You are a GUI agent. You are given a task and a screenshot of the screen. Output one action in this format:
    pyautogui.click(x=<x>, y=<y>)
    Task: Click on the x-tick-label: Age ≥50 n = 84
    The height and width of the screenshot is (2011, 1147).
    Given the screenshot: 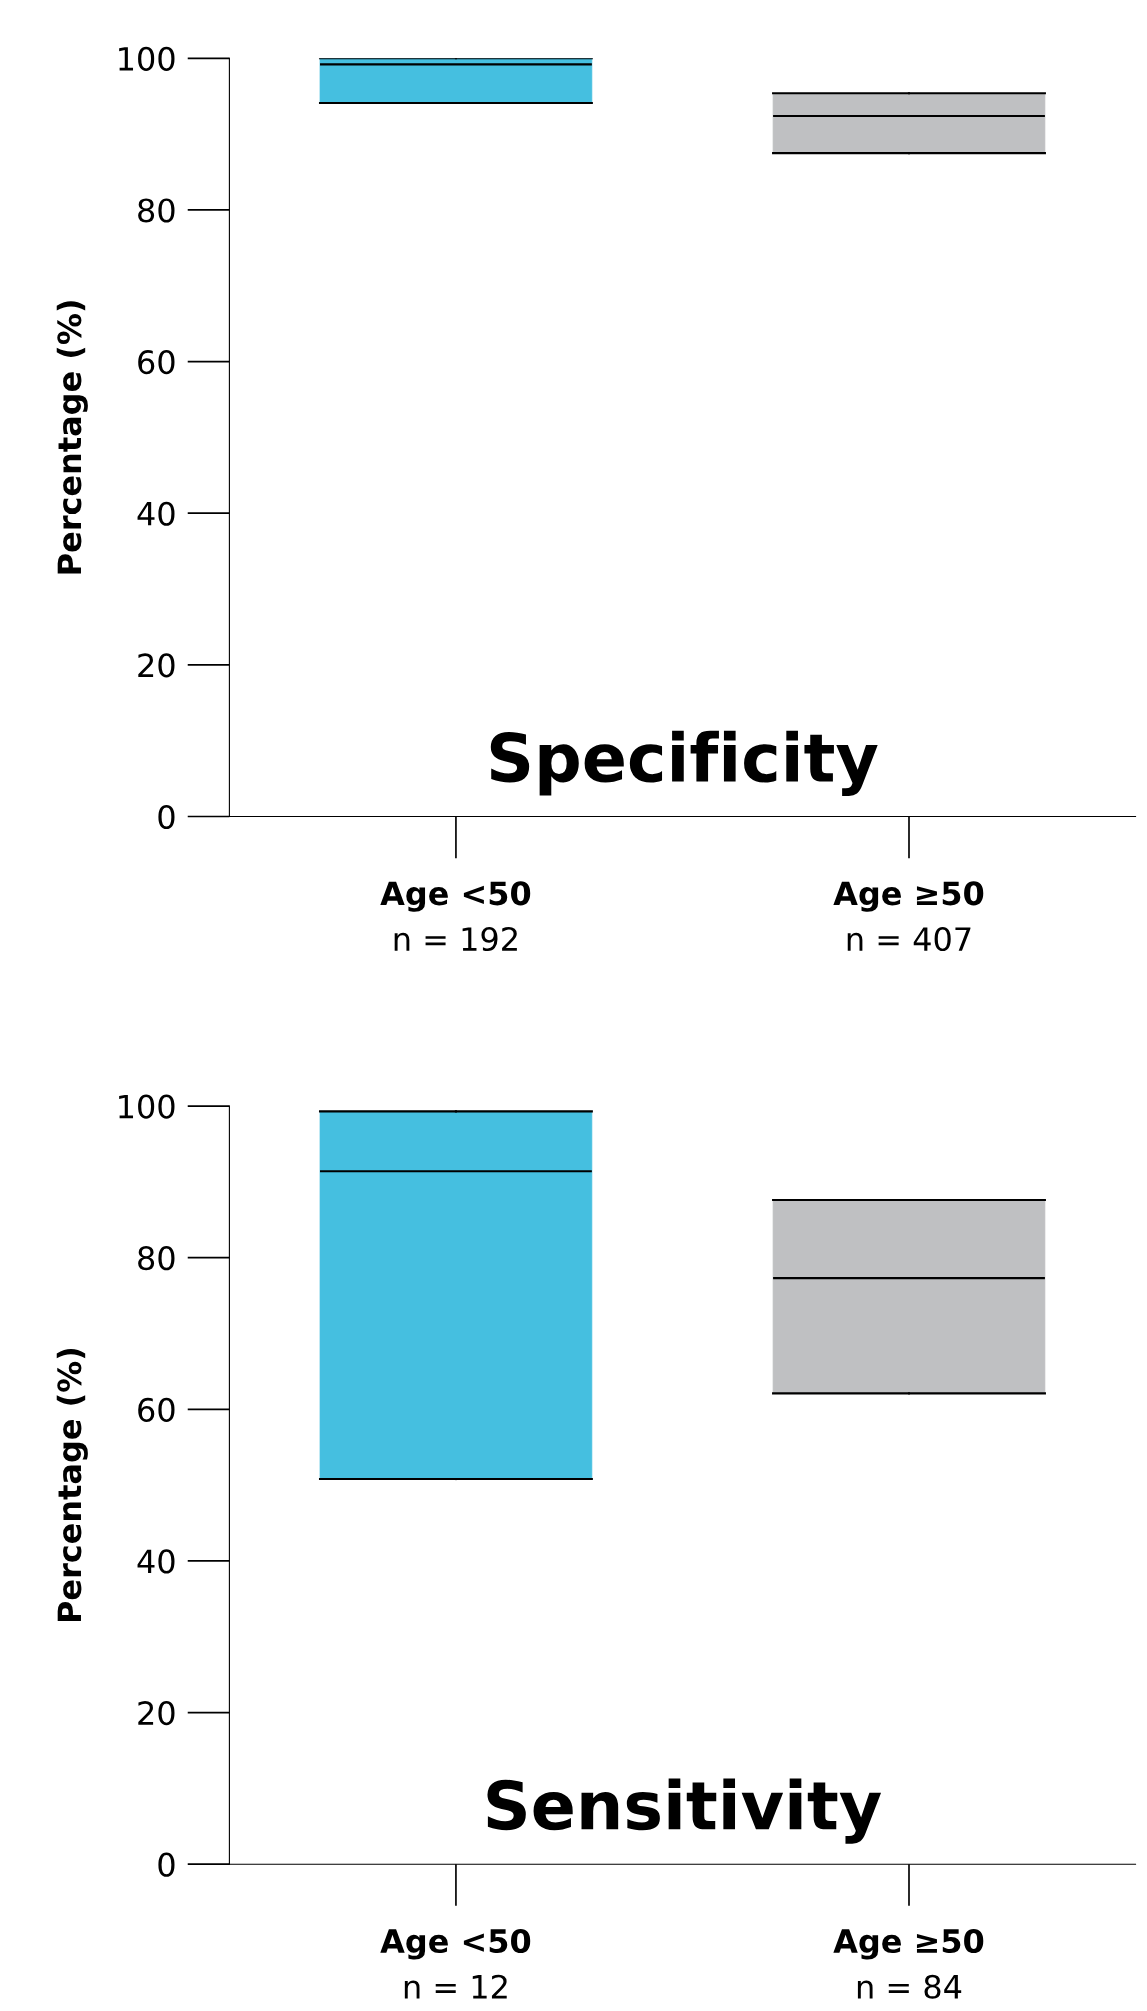 What is the action you would take?
    pyautogui.click(x=908, y=1963)
    